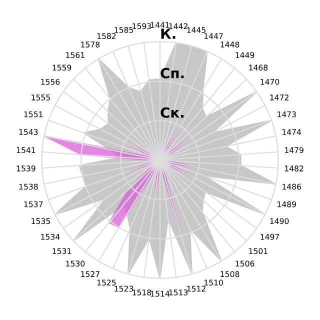 This screenshot has height=320, width=320. I want to click on y-tick-label: К., so click(168, 33).